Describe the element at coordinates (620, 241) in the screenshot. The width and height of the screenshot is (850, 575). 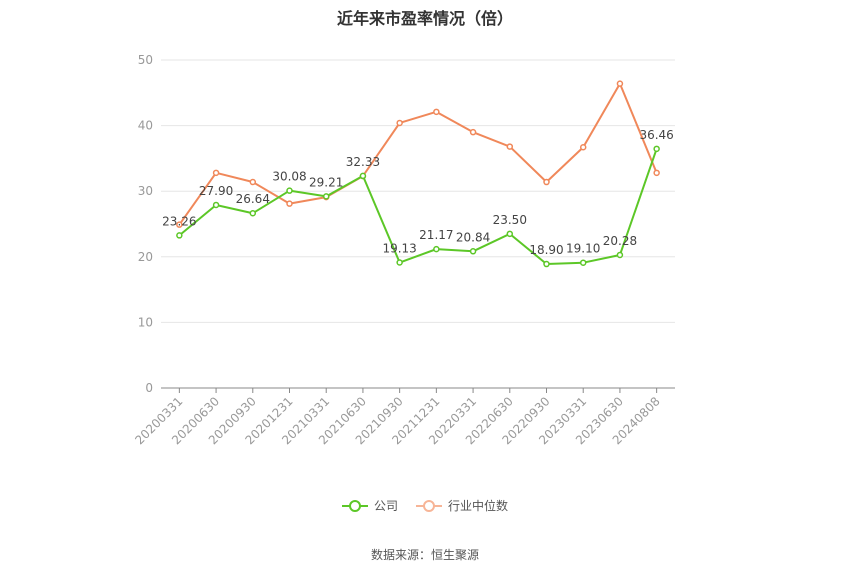
I see `data-label-company: 20.28` at that location.